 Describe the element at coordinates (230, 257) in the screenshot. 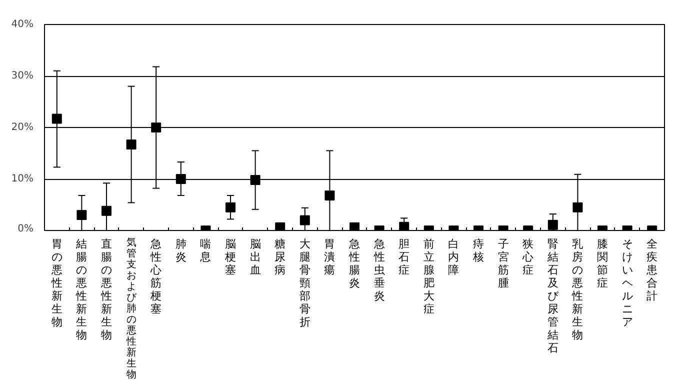

I see `x-tick-label: 脳梗塞` at that location.